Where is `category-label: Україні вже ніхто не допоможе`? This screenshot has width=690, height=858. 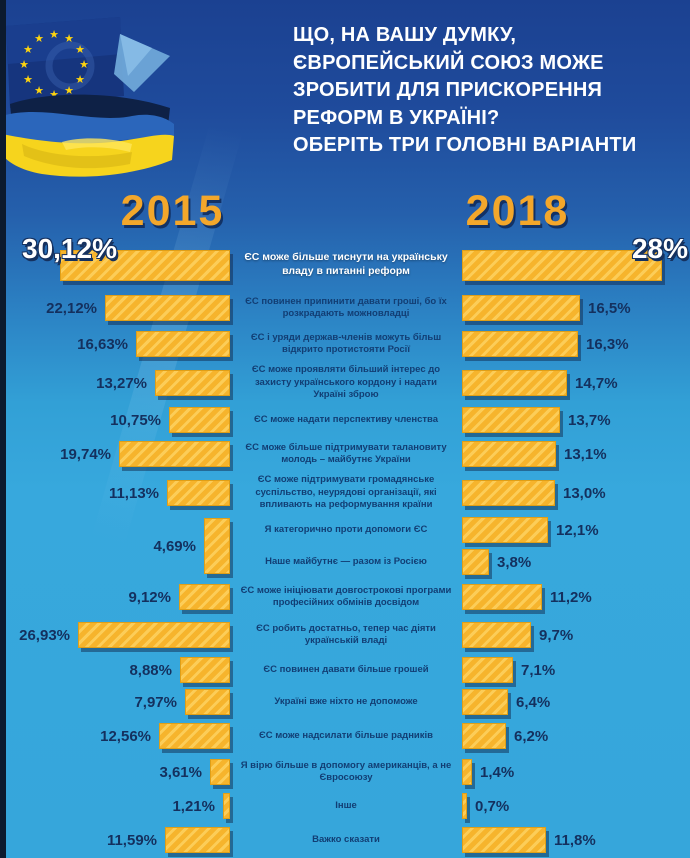
category-label: Україні вже ніхто не допоможе is located at coordinates (346, 701).